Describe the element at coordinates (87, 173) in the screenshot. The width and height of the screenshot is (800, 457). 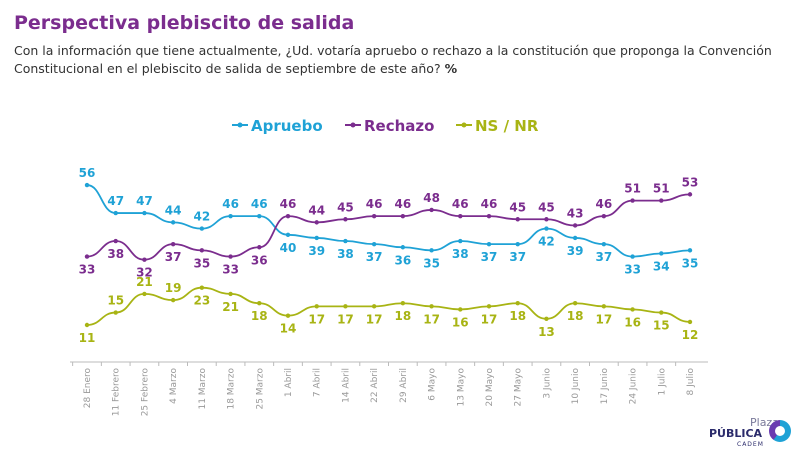
I see `data-label: 56` at that location.